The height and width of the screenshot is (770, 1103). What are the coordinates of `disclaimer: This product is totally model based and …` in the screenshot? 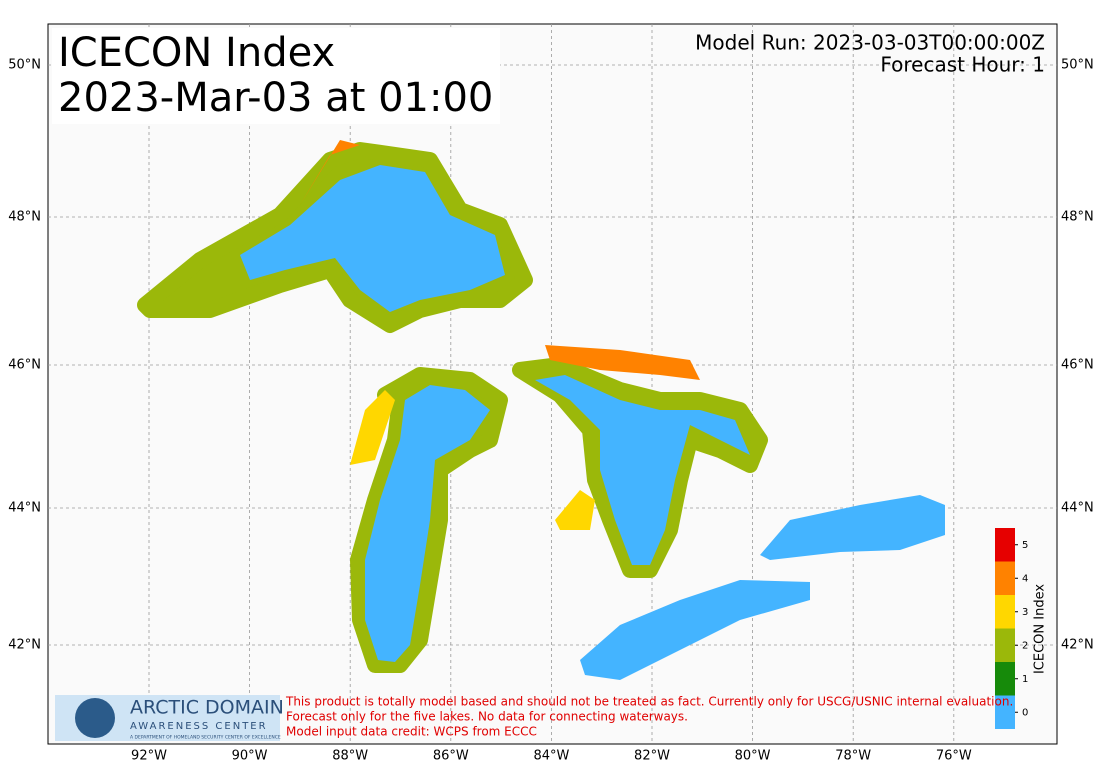 It's located at (649, 702).